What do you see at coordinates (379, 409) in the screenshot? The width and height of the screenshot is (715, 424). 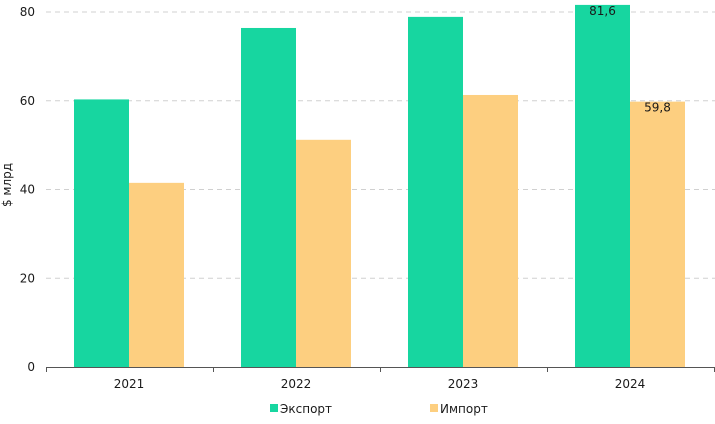 I see `legend: Экспорт Импорт` at bounding box center [379, 409].